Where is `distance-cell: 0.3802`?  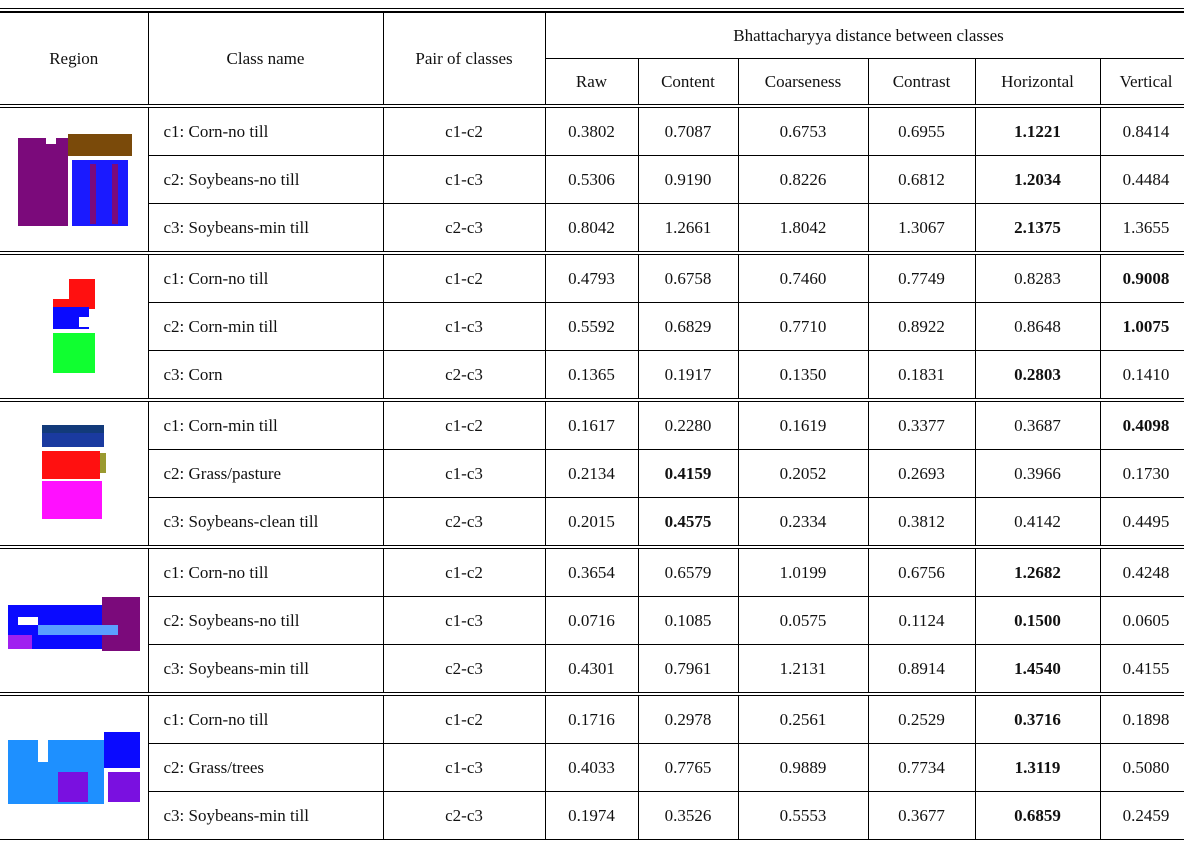 distance-cell: 0.3802 is located at coordinates (591, 130).